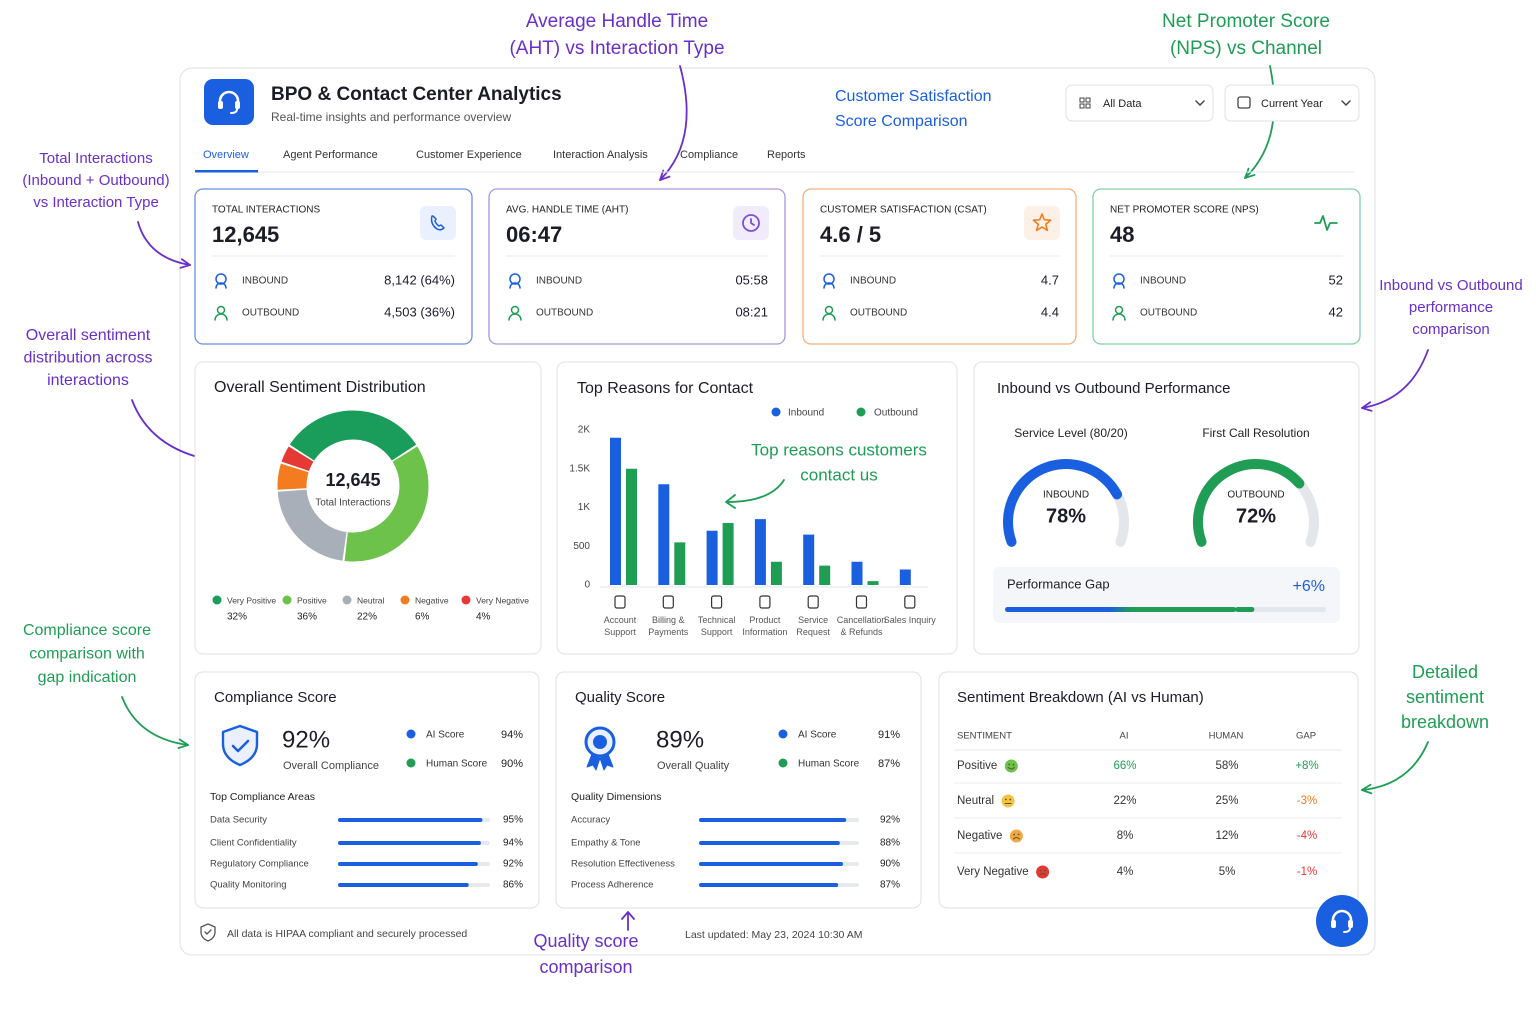  What do you see at coordinates (693, 766) in the screenshot?
I see `score-label: Overall Quality` at bounding box center [693, 766].